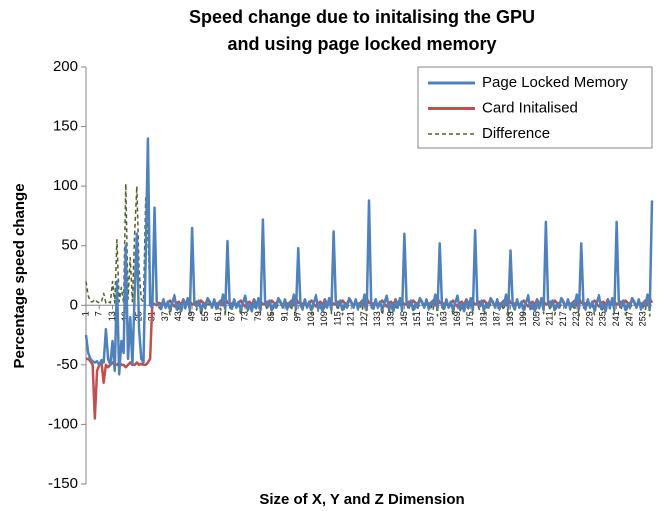 The image size is (661, 511). Describe the element at coordinates (165, 316) in the screenshot. I see `x-tick-label: 37` at that location.